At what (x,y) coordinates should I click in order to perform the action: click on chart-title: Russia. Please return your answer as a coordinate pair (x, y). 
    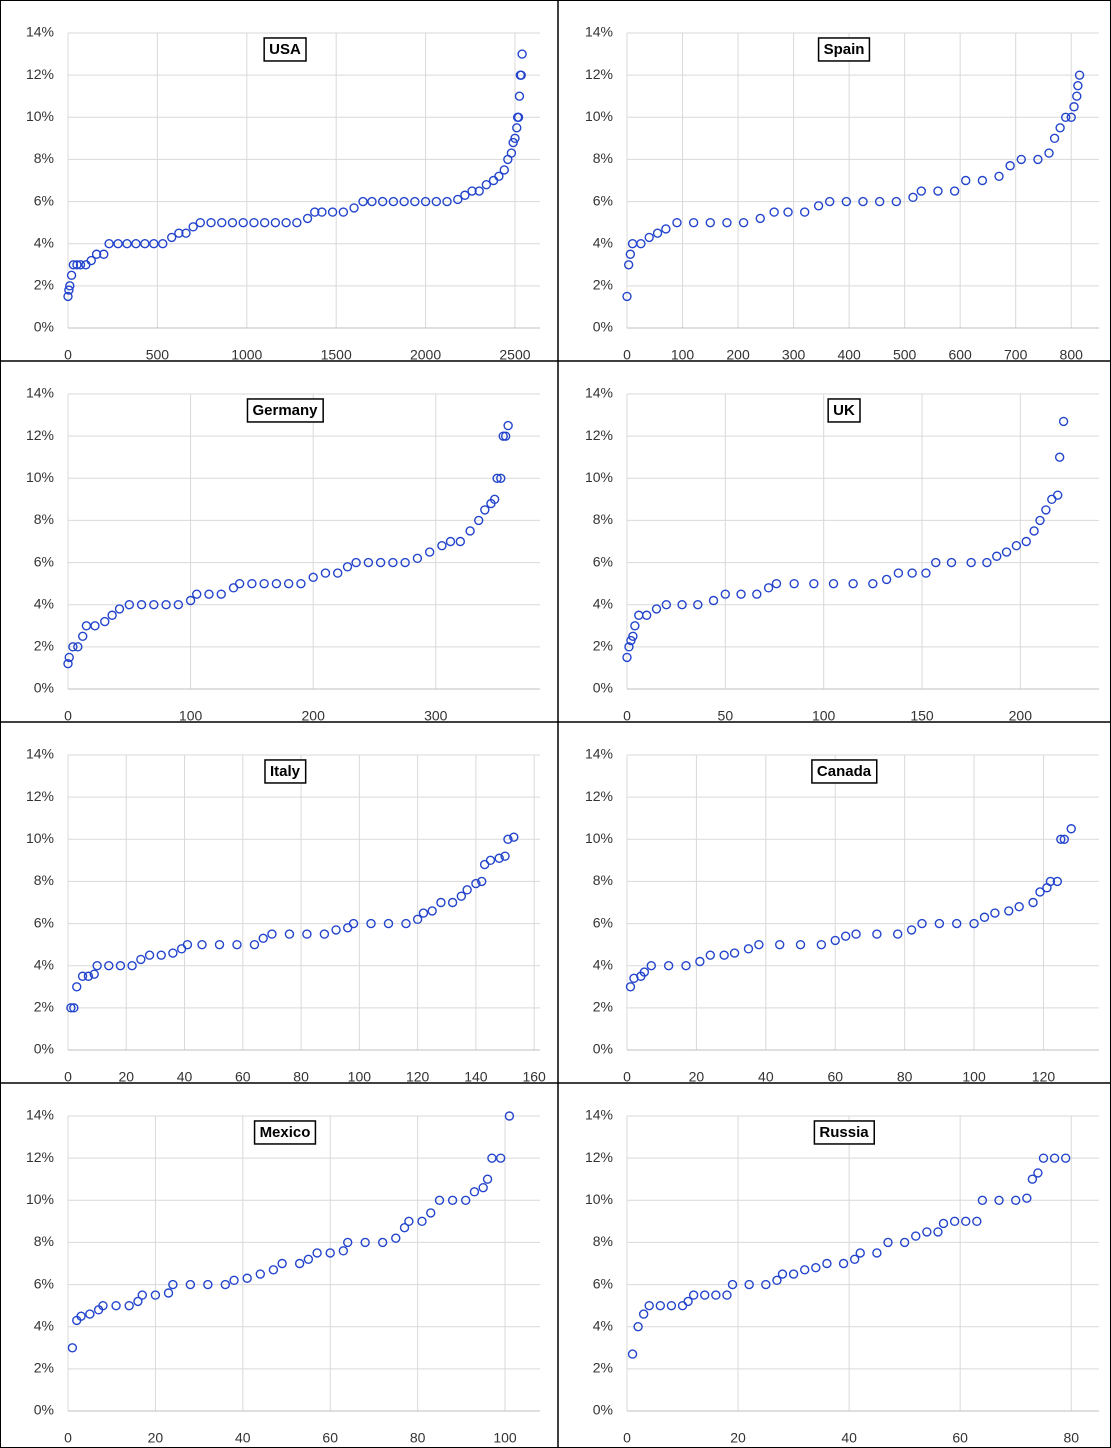
    Looking at the image, I should click on (844, 1132).